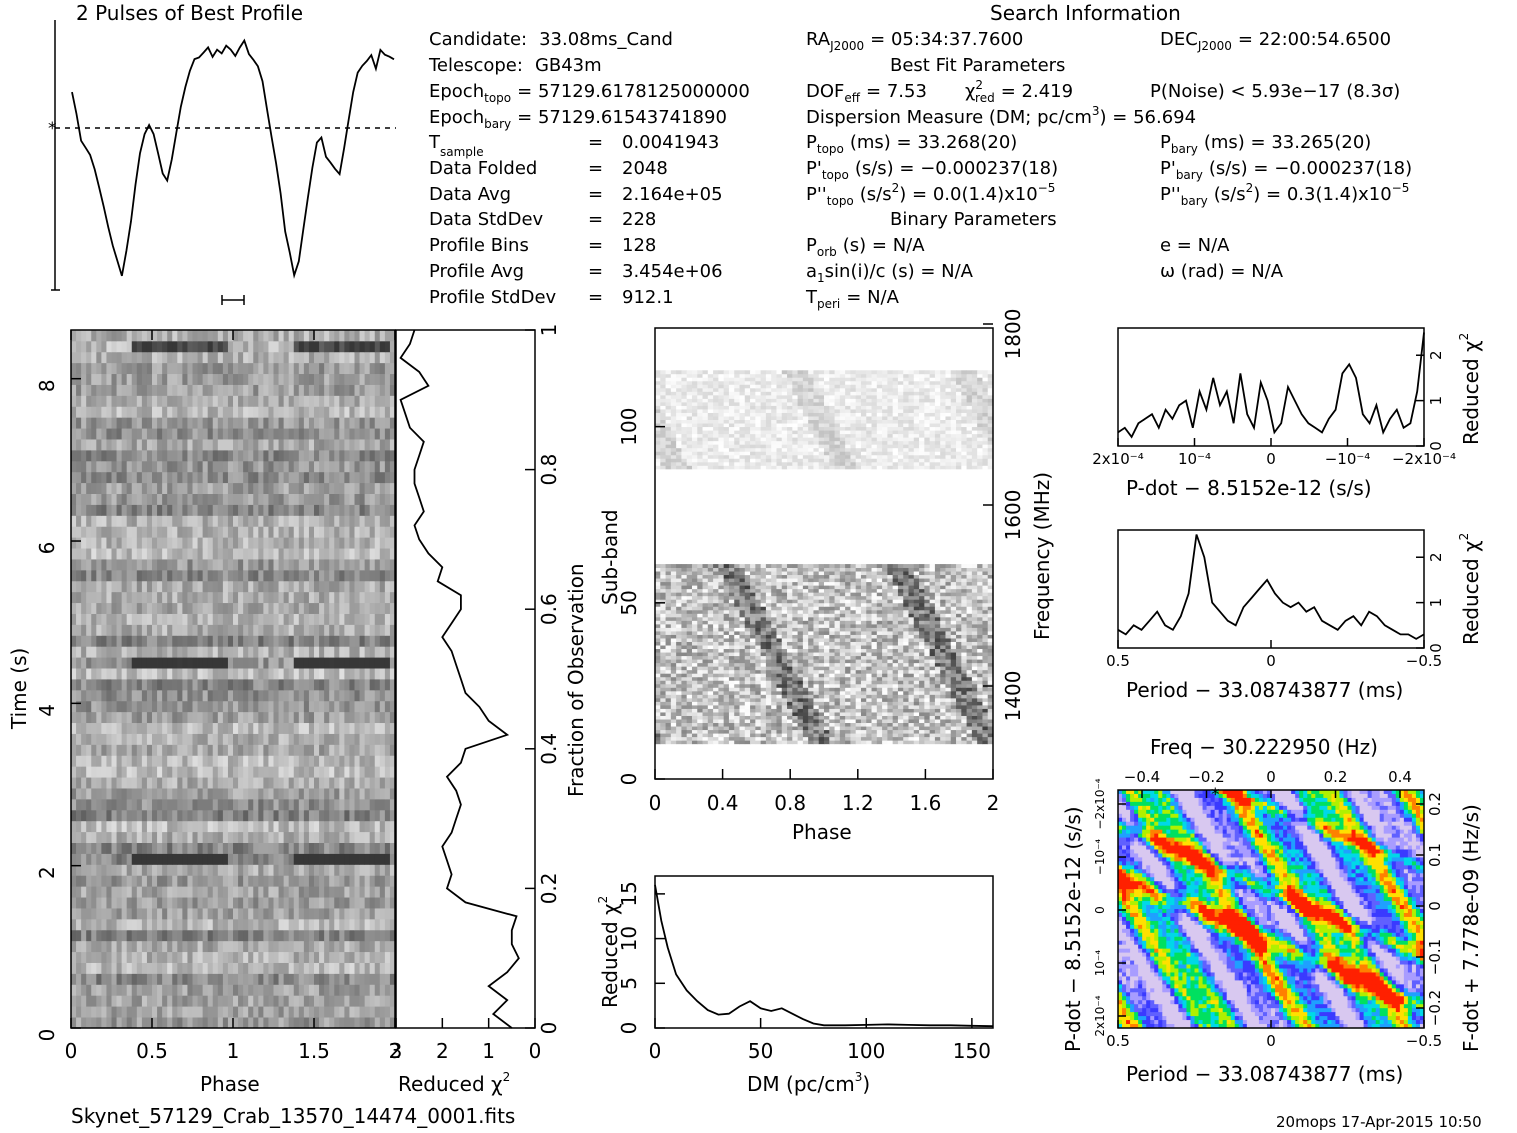  What do you see at coordinates (459, 679) in the screenshot?
I see `time-chi2-line` at bounding box center [459, 679].